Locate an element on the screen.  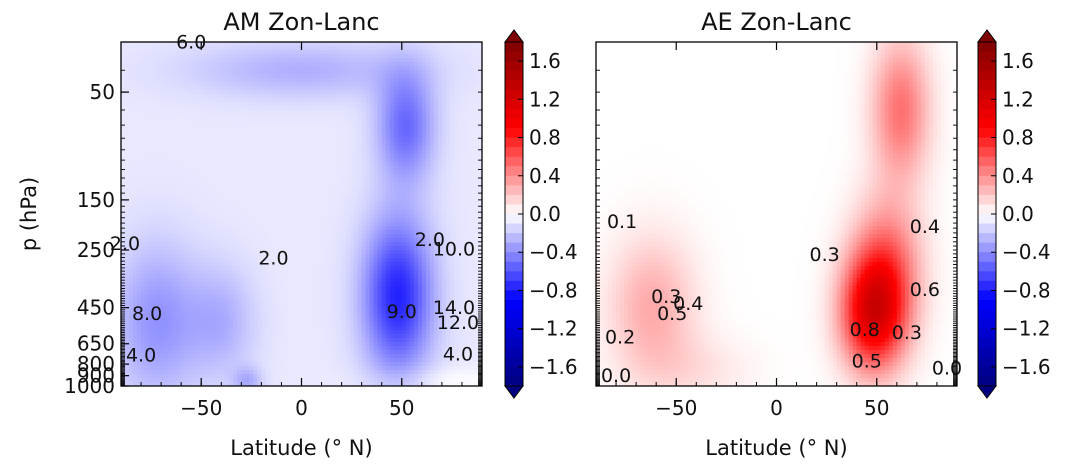
y-tick-label: 250 is located at coordinates (96, 250).